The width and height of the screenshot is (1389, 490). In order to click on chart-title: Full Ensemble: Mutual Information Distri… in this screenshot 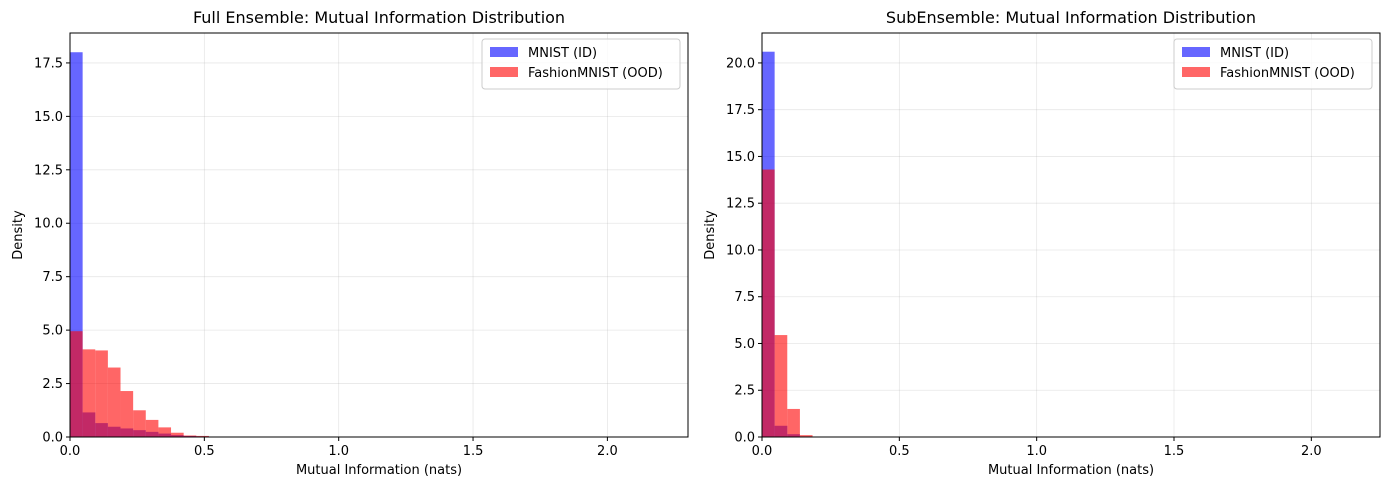, I will do `click(379, 17)`.